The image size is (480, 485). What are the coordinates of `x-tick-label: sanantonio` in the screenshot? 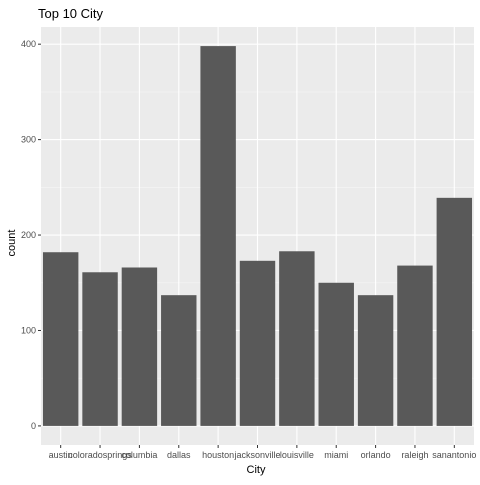 It's located at (454, 455).